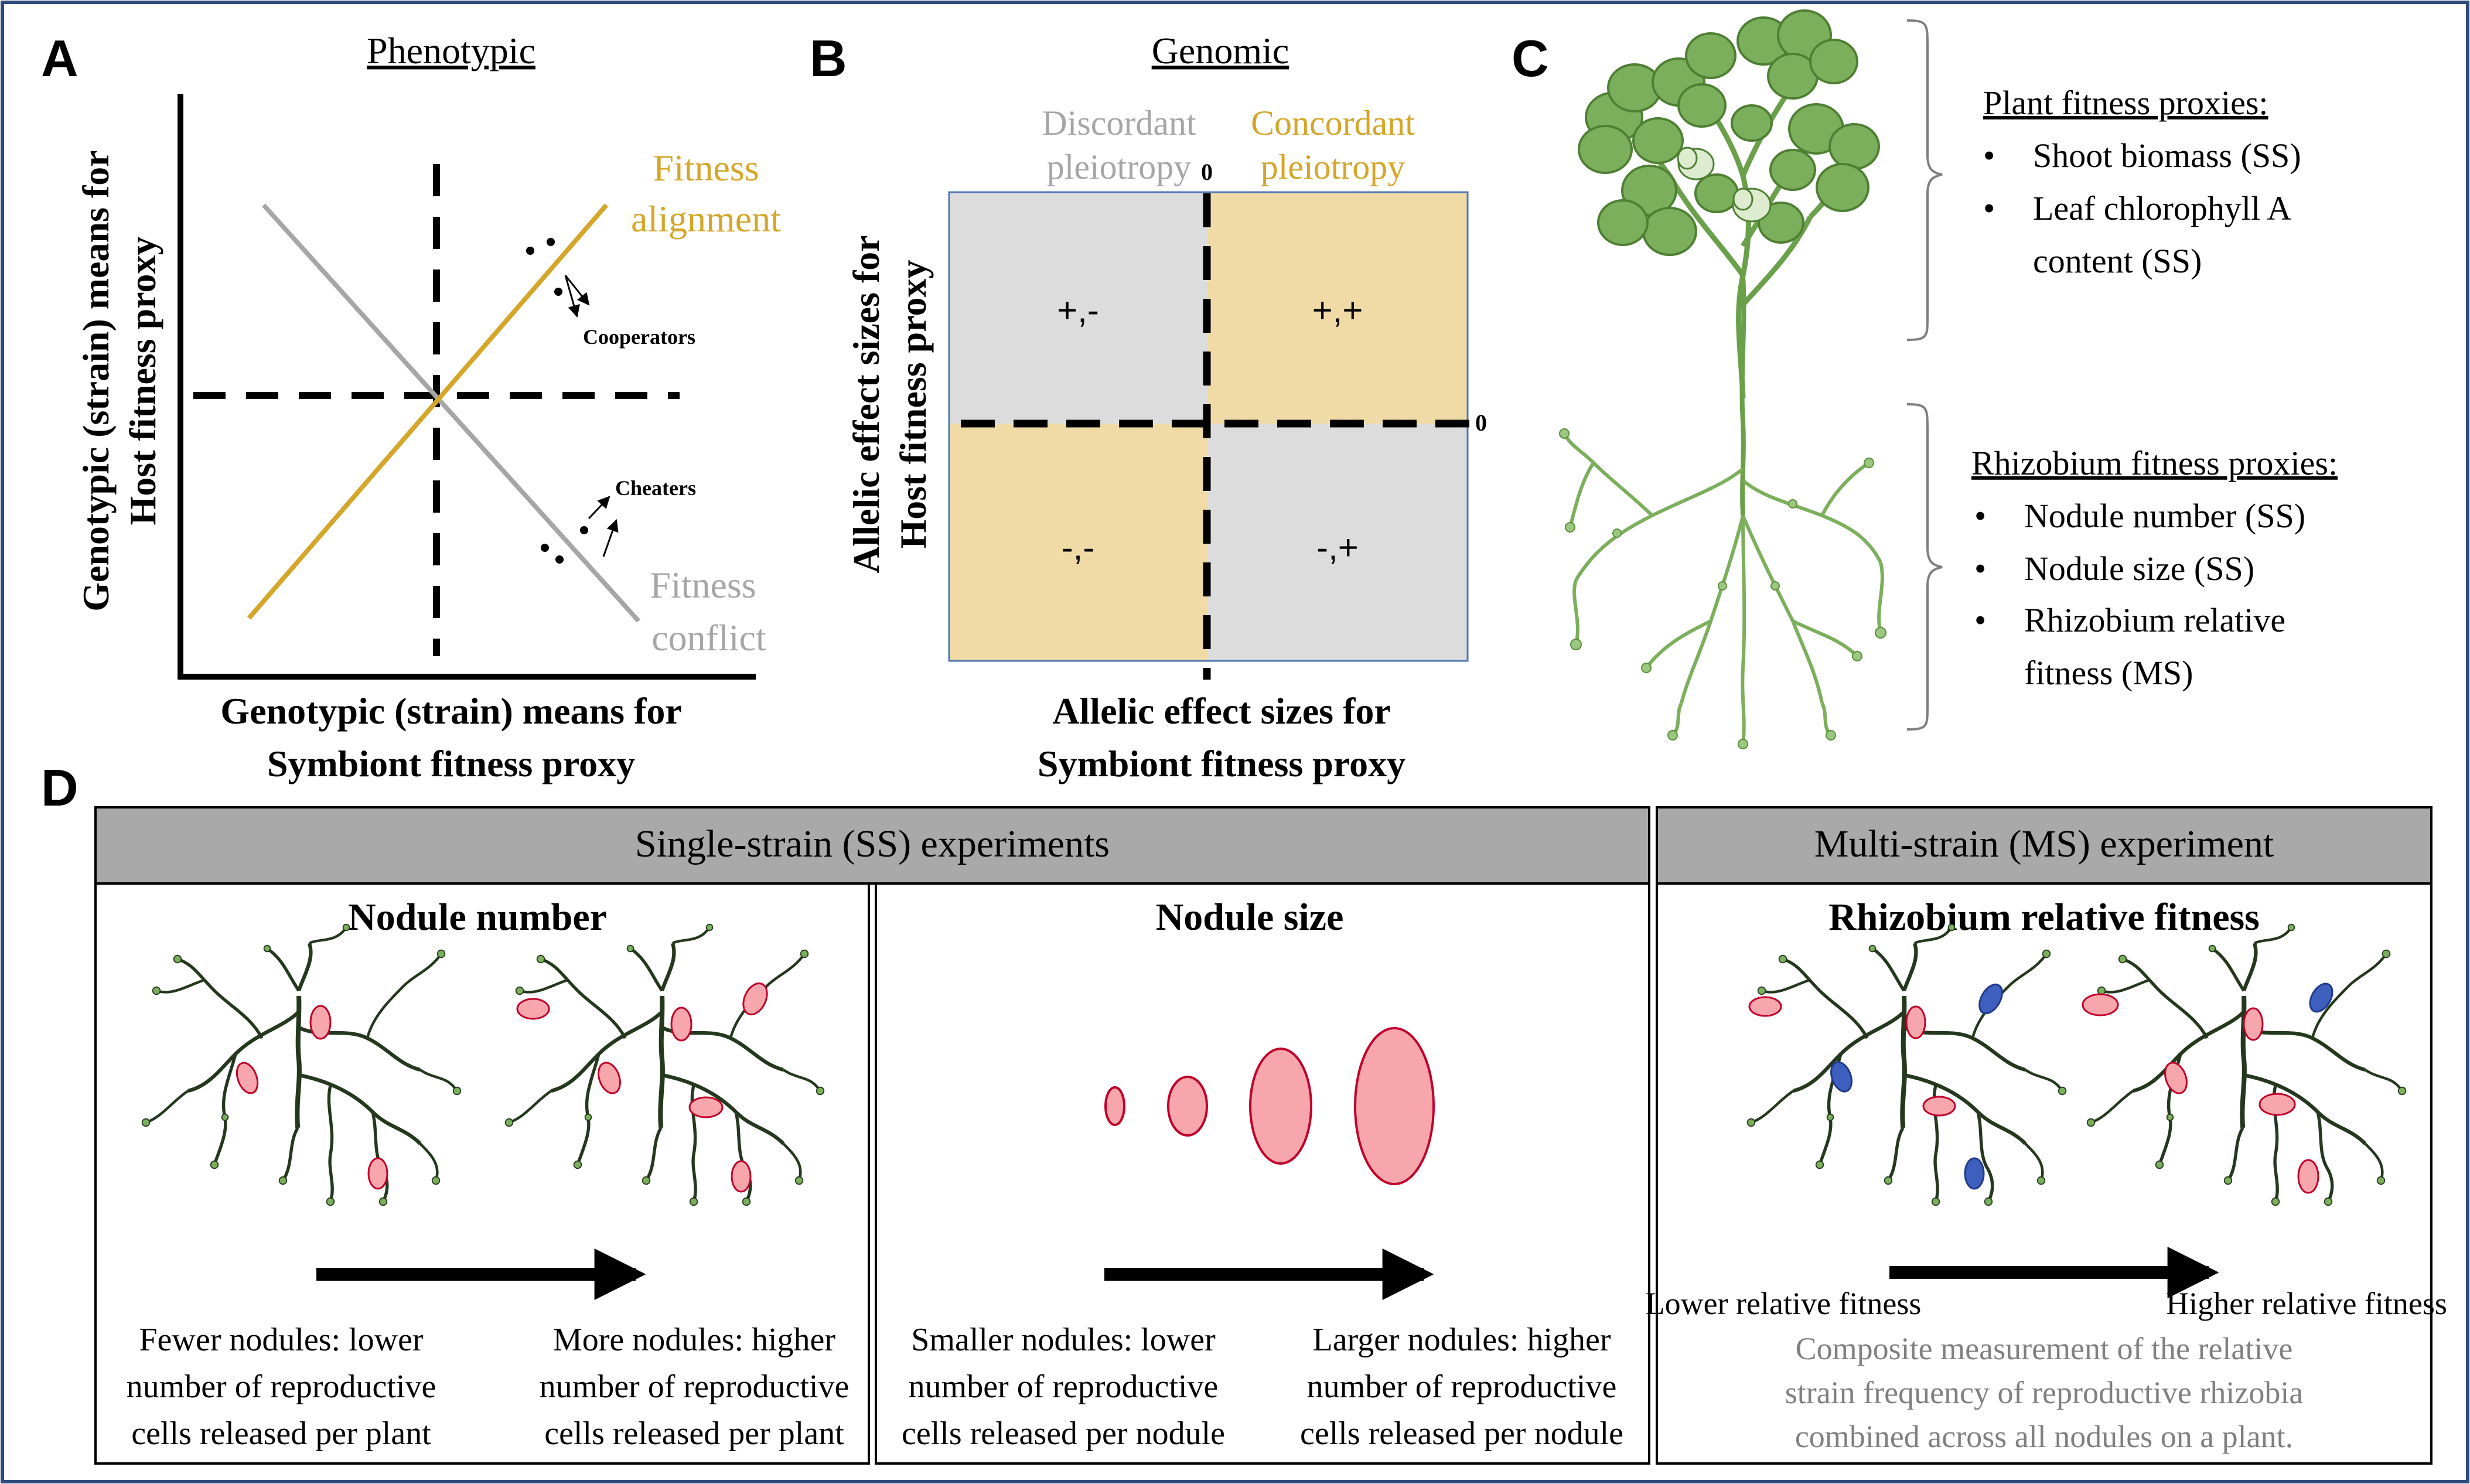  I want to click on conflict-label-2: conflict, so click(708, 638).